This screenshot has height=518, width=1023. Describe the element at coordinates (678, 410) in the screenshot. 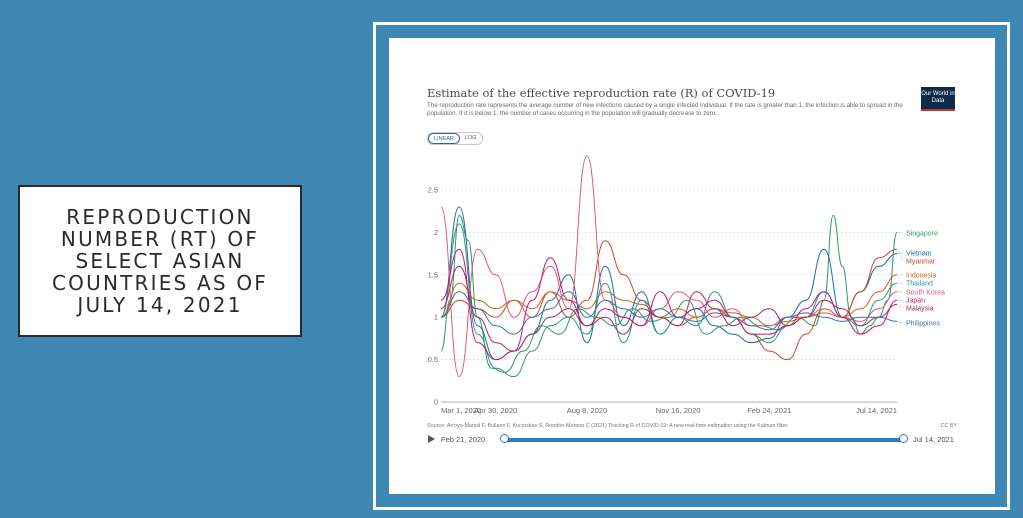

I see `x-tick-label: Nov 16, 2020` at that location.